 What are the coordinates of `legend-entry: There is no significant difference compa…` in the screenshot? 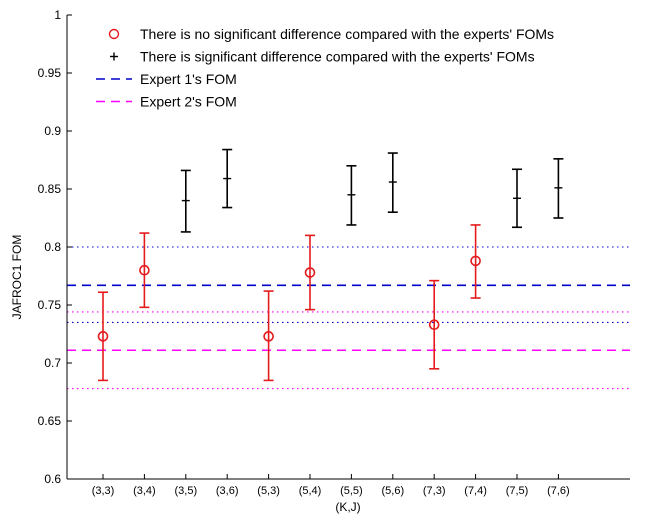 It's located at (331, 34).